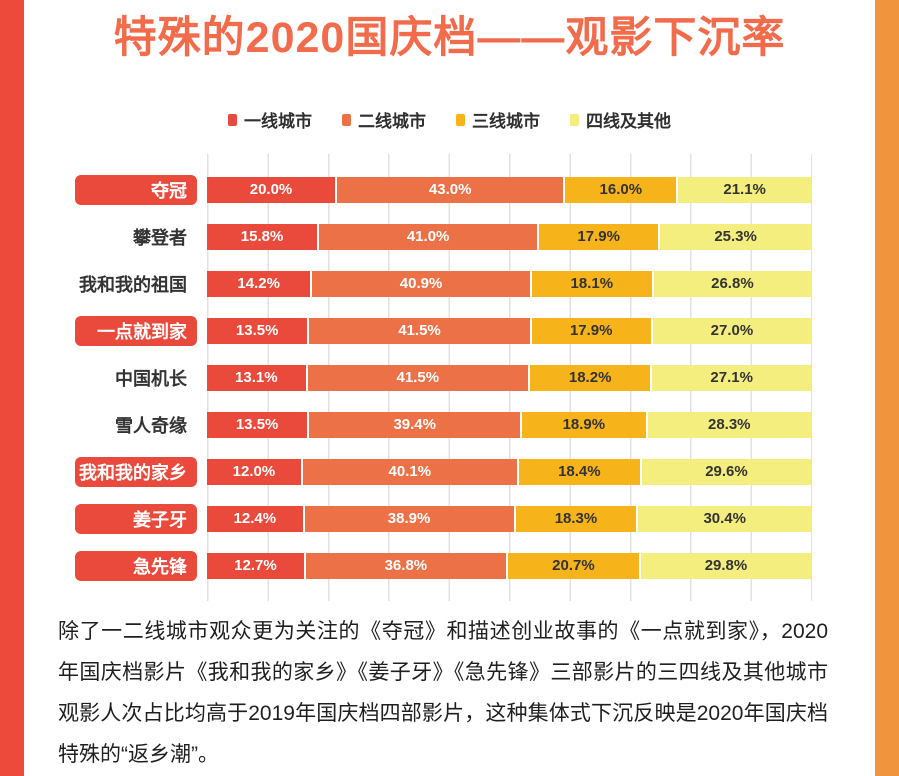 The image size is (899, 776). What do you see at coordinates (415, 424) in the screenshot?
I see `bar-segment: 39.4%` at bounding box center [415, 424].